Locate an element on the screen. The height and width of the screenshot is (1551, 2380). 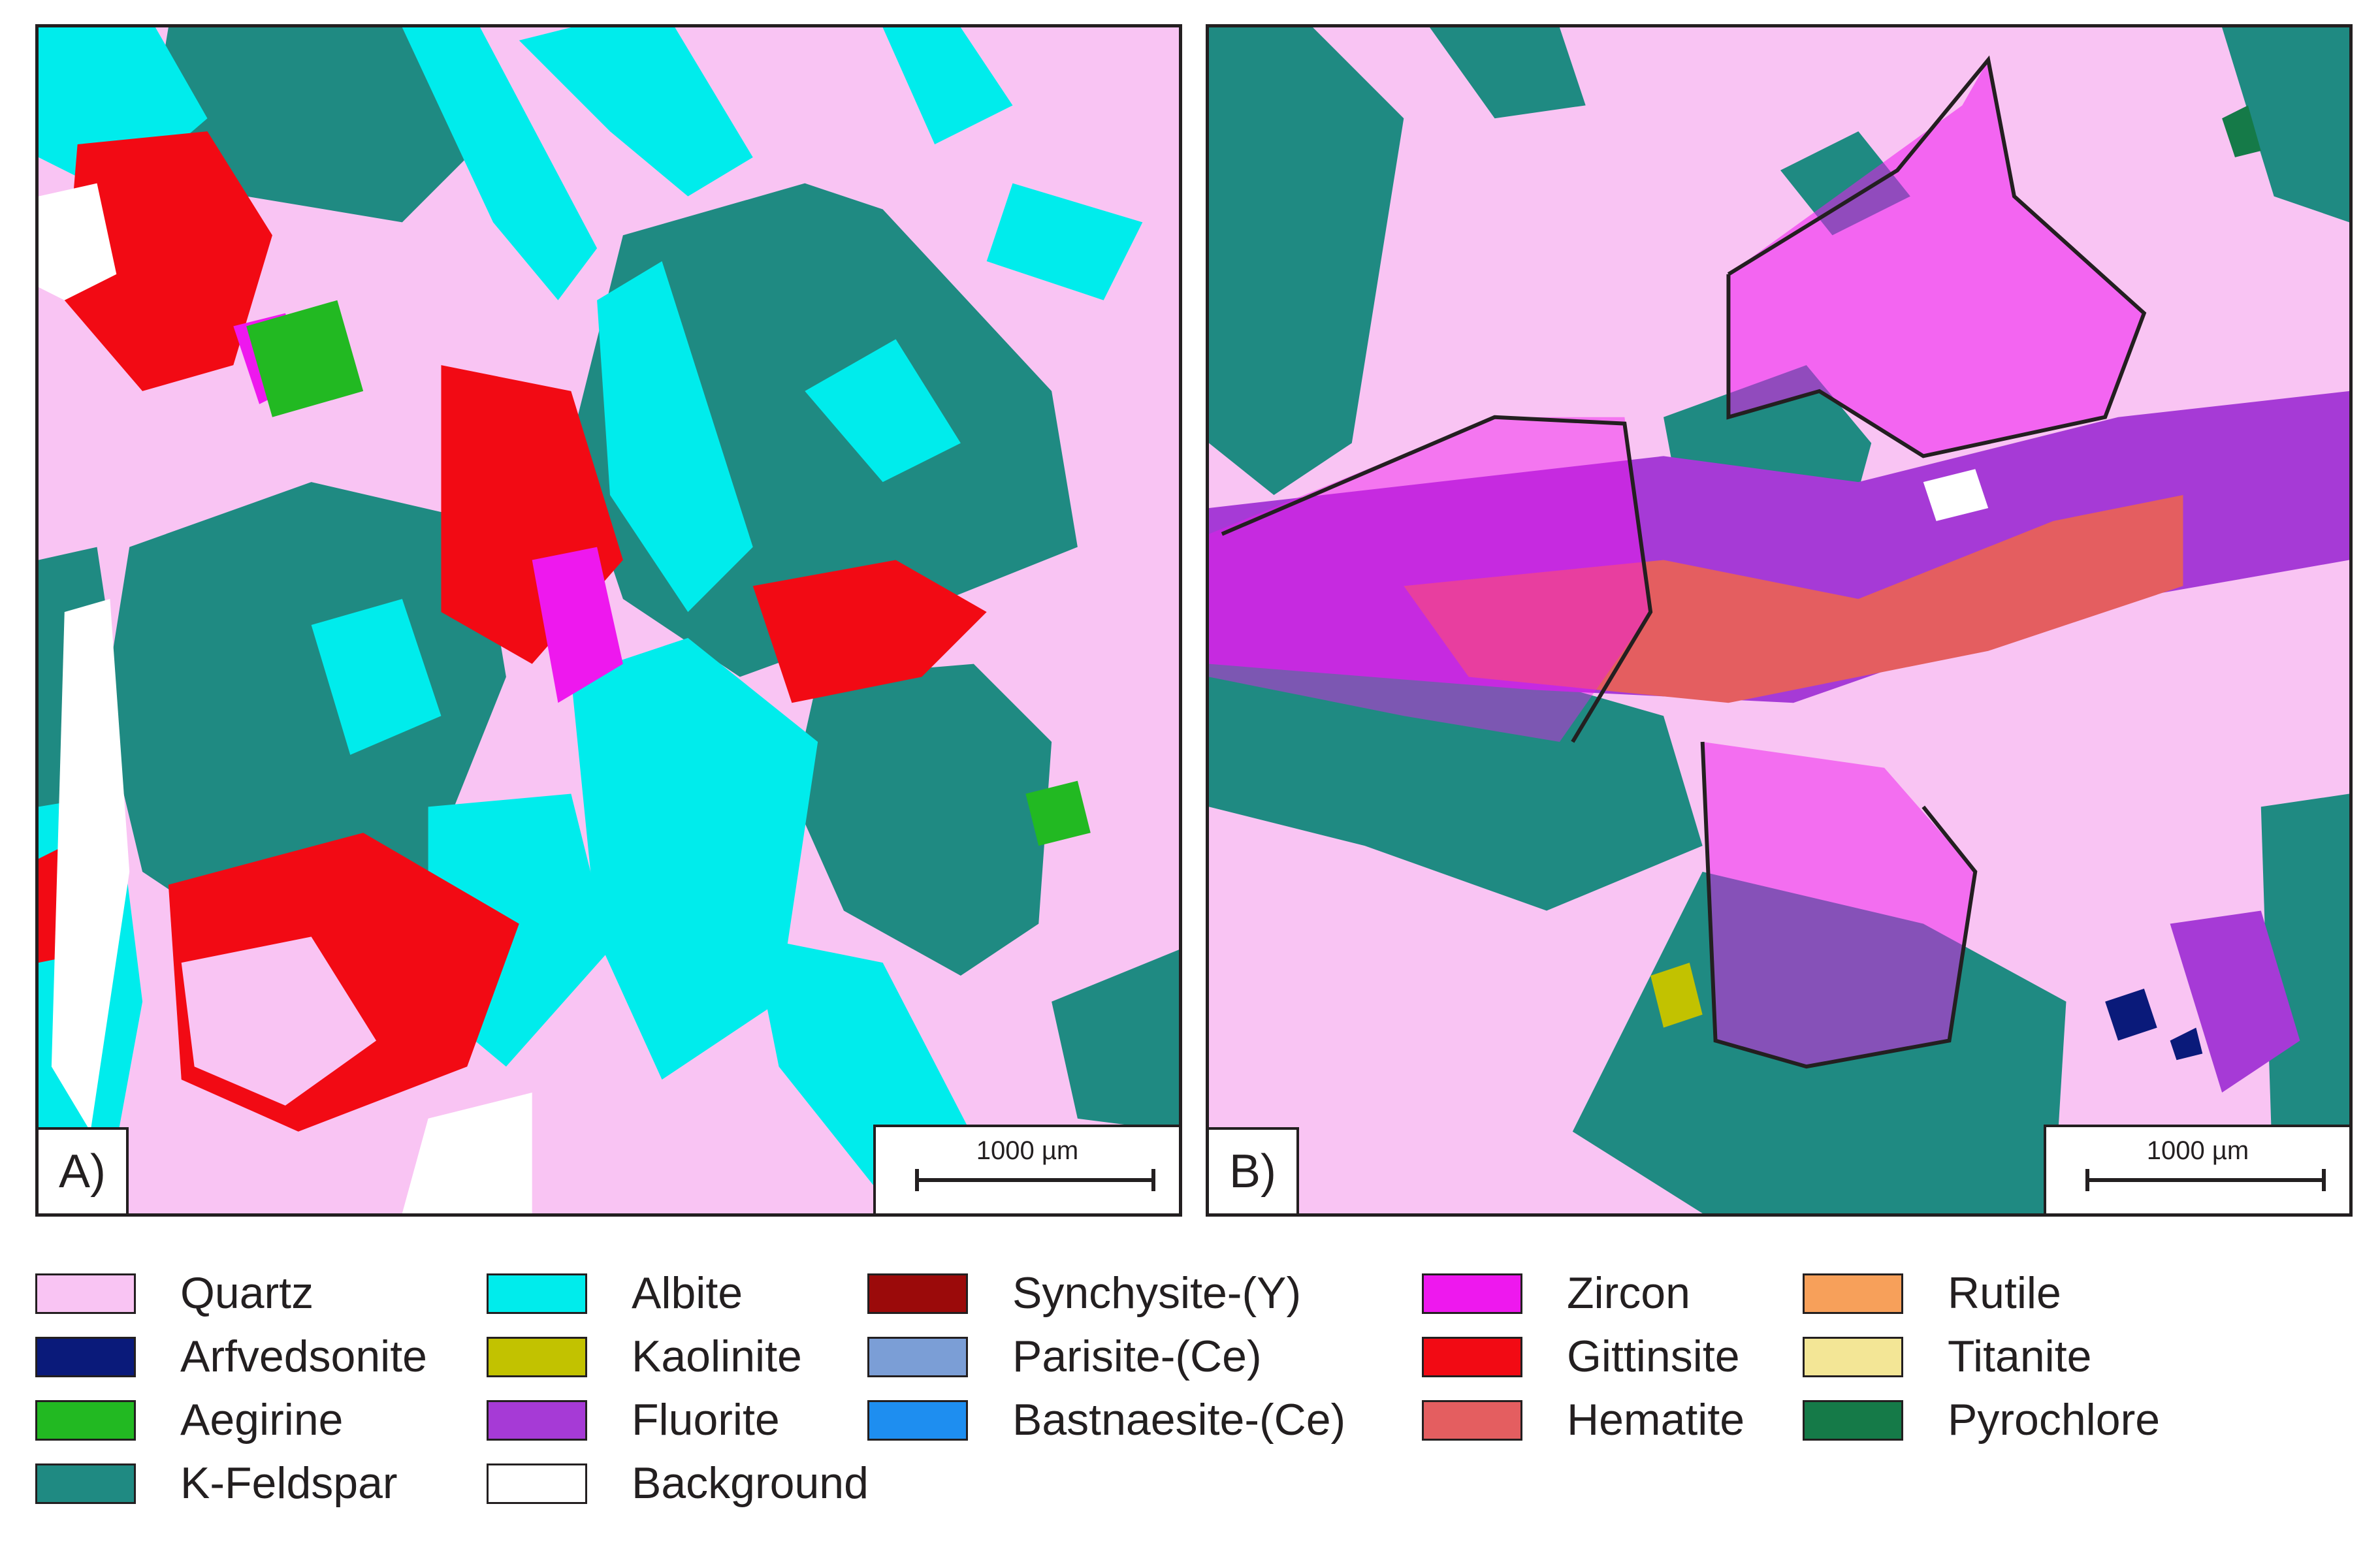
legend-label: Gittinsite is located at coordinates (1653, 1356).